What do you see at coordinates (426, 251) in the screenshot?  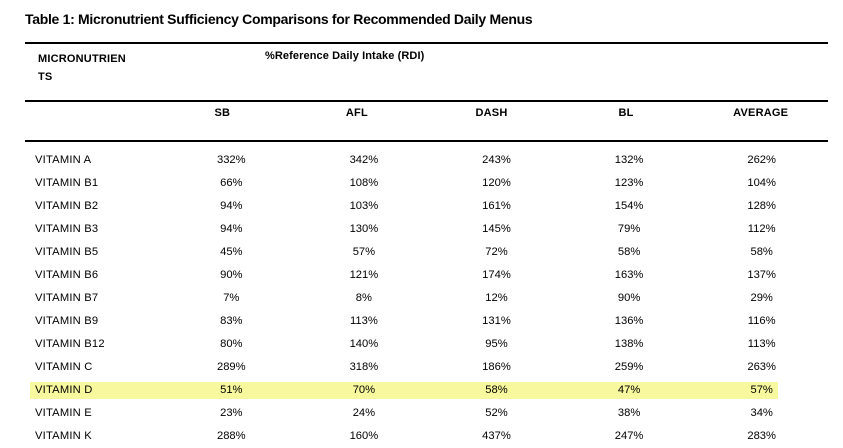 I see `table-row: VITAMIN B5 45% 57% 72% 58% 58%` at bounding box center [426, 251].